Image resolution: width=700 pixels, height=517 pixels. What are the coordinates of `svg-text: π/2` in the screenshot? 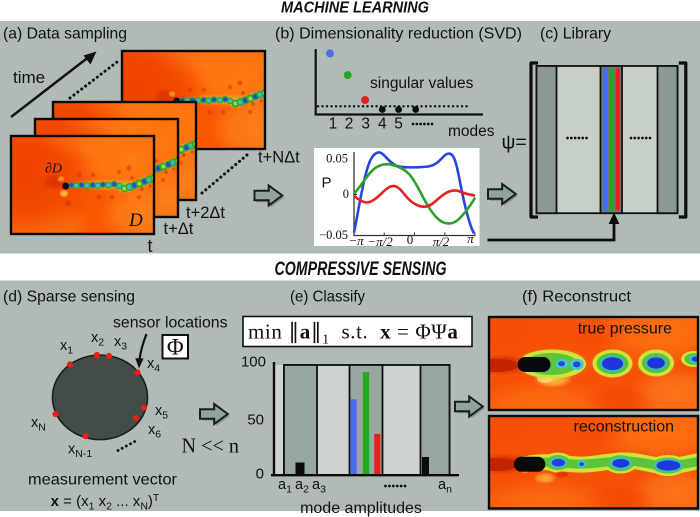 It's located at (441, 241).